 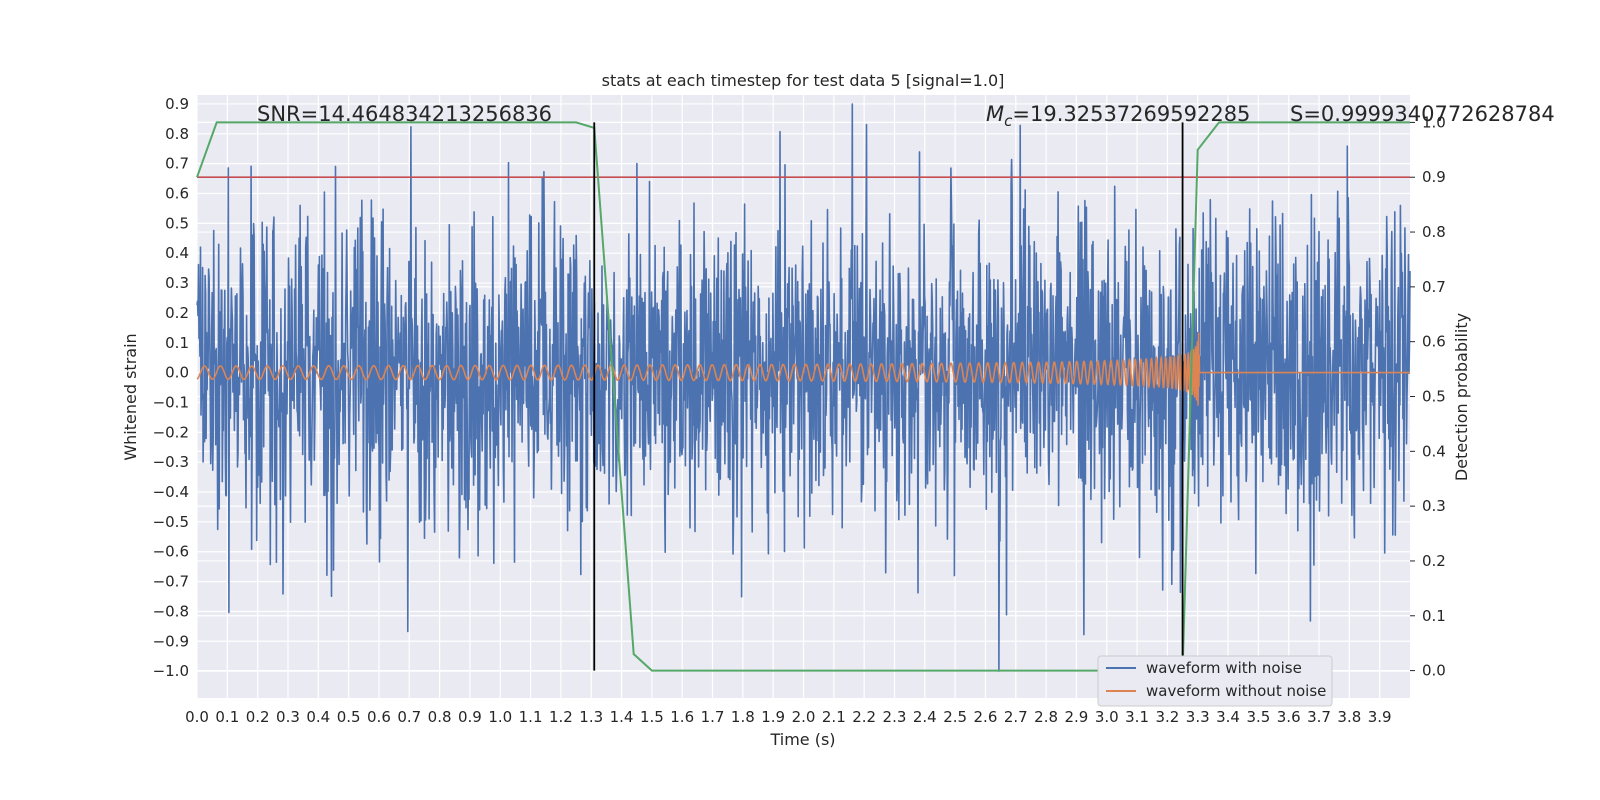 I want to click on chirp-mass-subscript: c, so click(x=1008, y=121).